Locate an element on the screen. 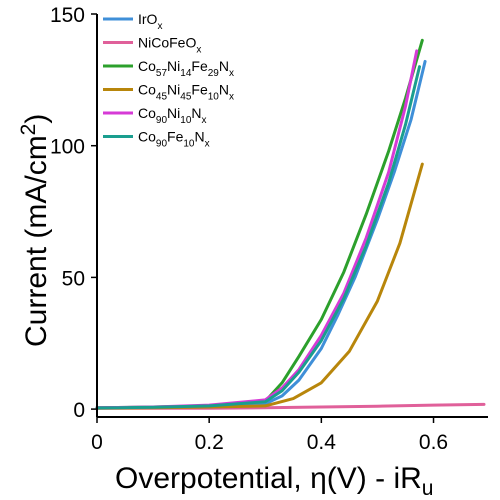 Image resolution: width=500 pixels, height=500 pixels. y-ticks: 0 50 100 150 is located at coordinates (73, 213).